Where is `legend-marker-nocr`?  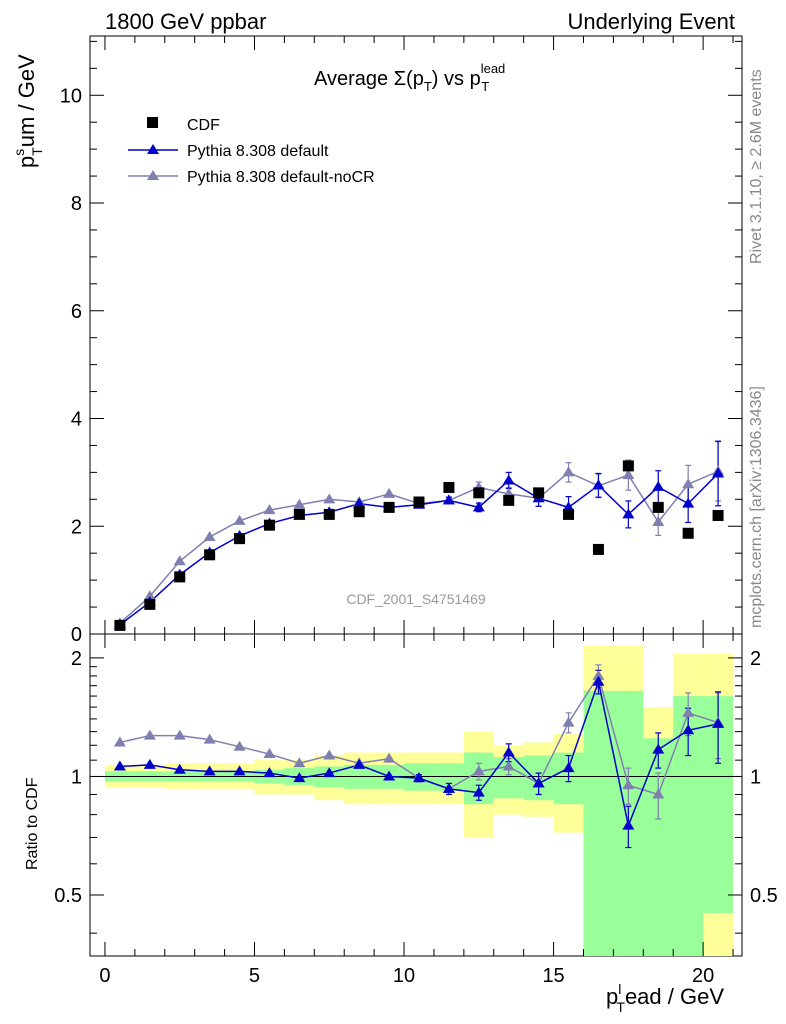
legend-marker-nocr is located at coordinates (153, 175).